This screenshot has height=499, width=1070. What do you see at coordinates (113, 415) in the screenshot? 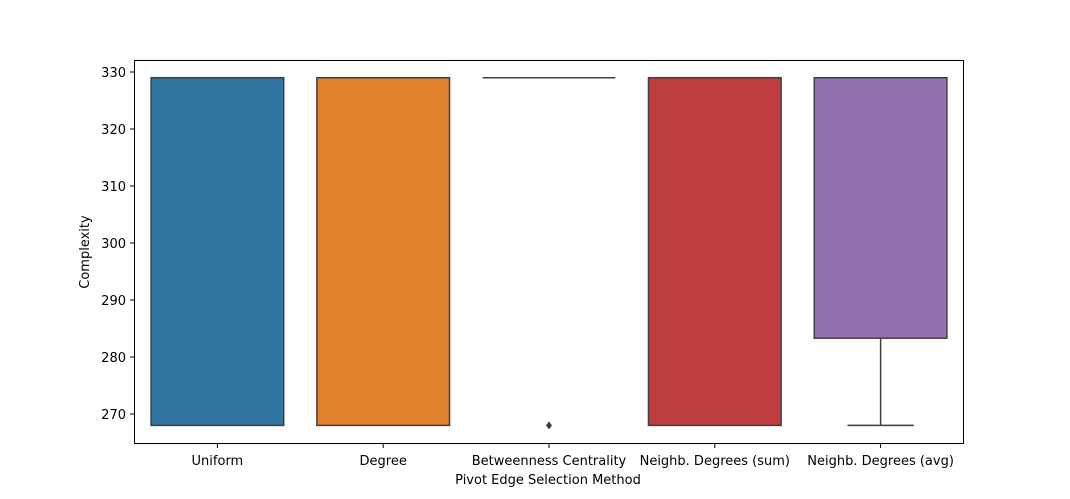
I see `y-tick-label: 270` at bounding box center [113, 415].